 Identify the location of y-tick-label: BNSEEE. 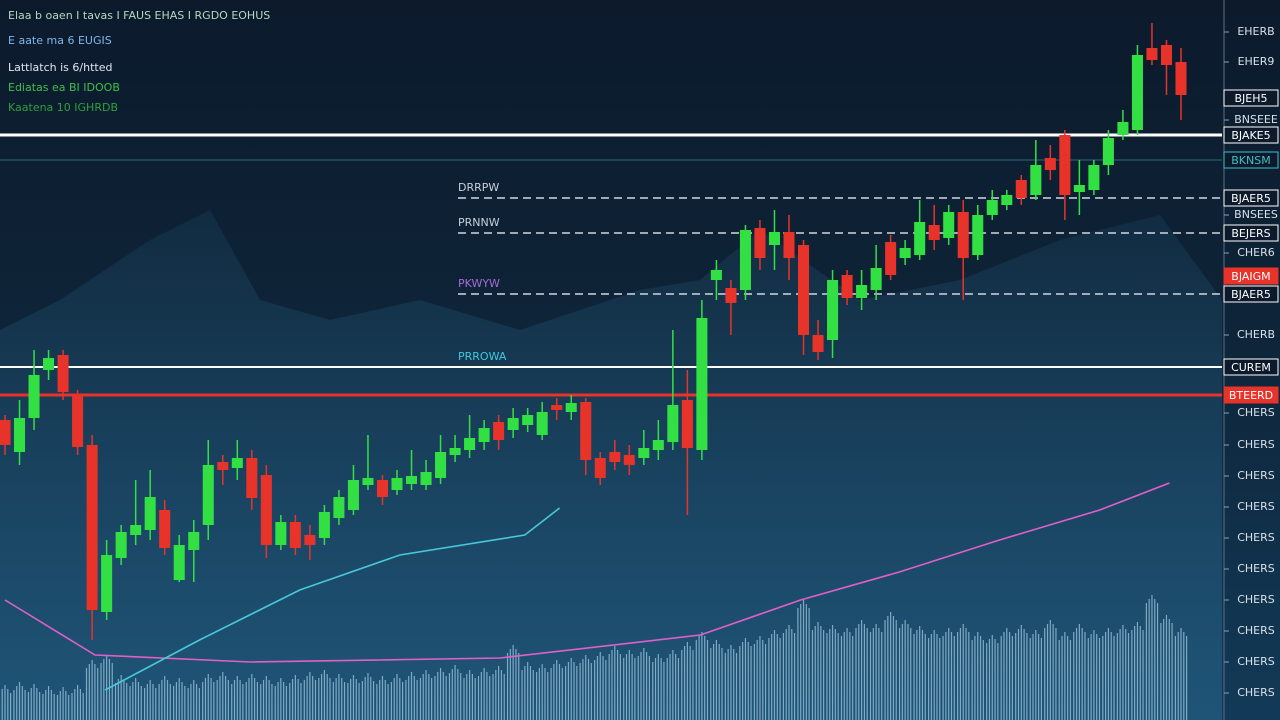
(1256, 119).